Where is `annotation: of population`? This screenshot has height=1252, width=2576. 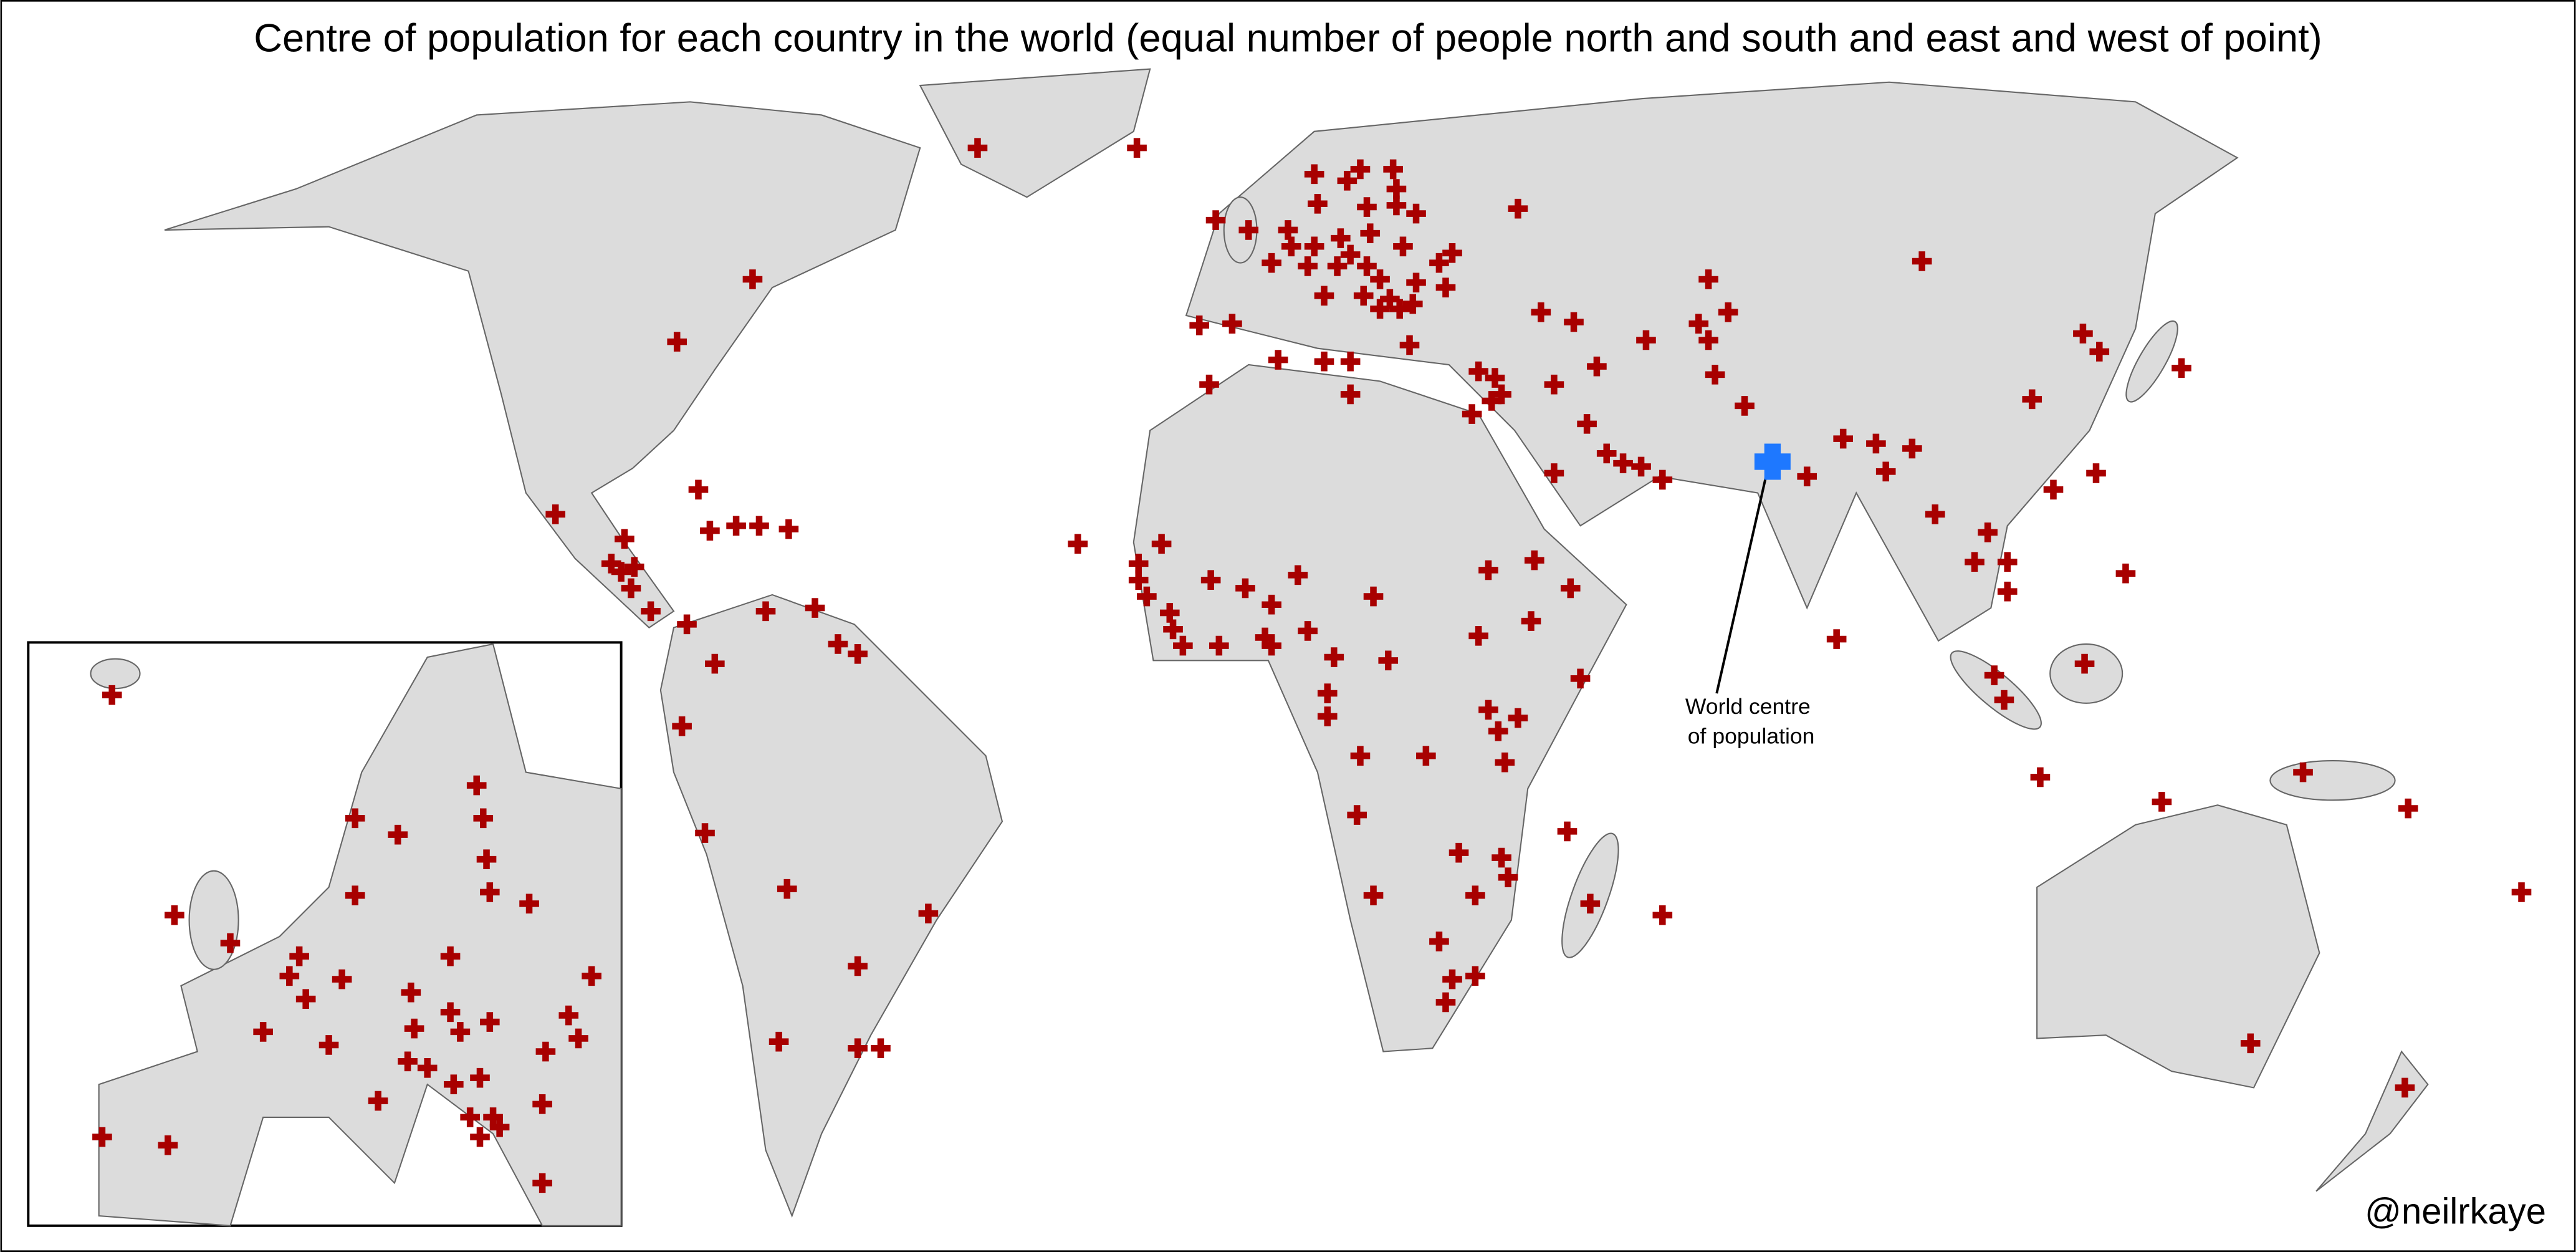
annotation: of population is located at coordinates (1752, 736).